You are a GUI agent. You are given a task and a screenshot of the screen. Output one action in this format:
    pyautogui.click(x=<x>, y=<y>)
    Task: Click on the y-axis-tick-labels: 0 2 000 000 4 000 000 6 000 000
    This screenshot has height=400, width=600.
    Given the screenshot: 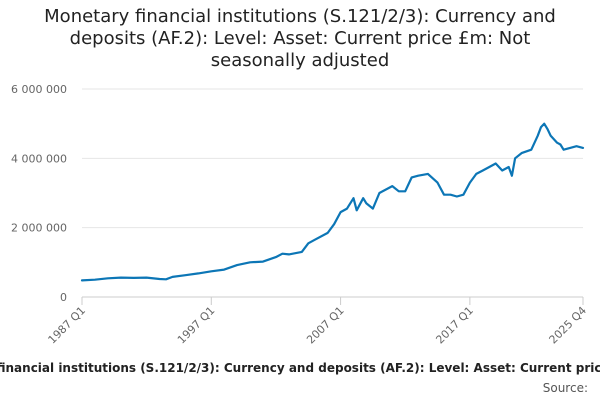 What is the action you would take?
    pyautogui.click(x=39, y=193)
    